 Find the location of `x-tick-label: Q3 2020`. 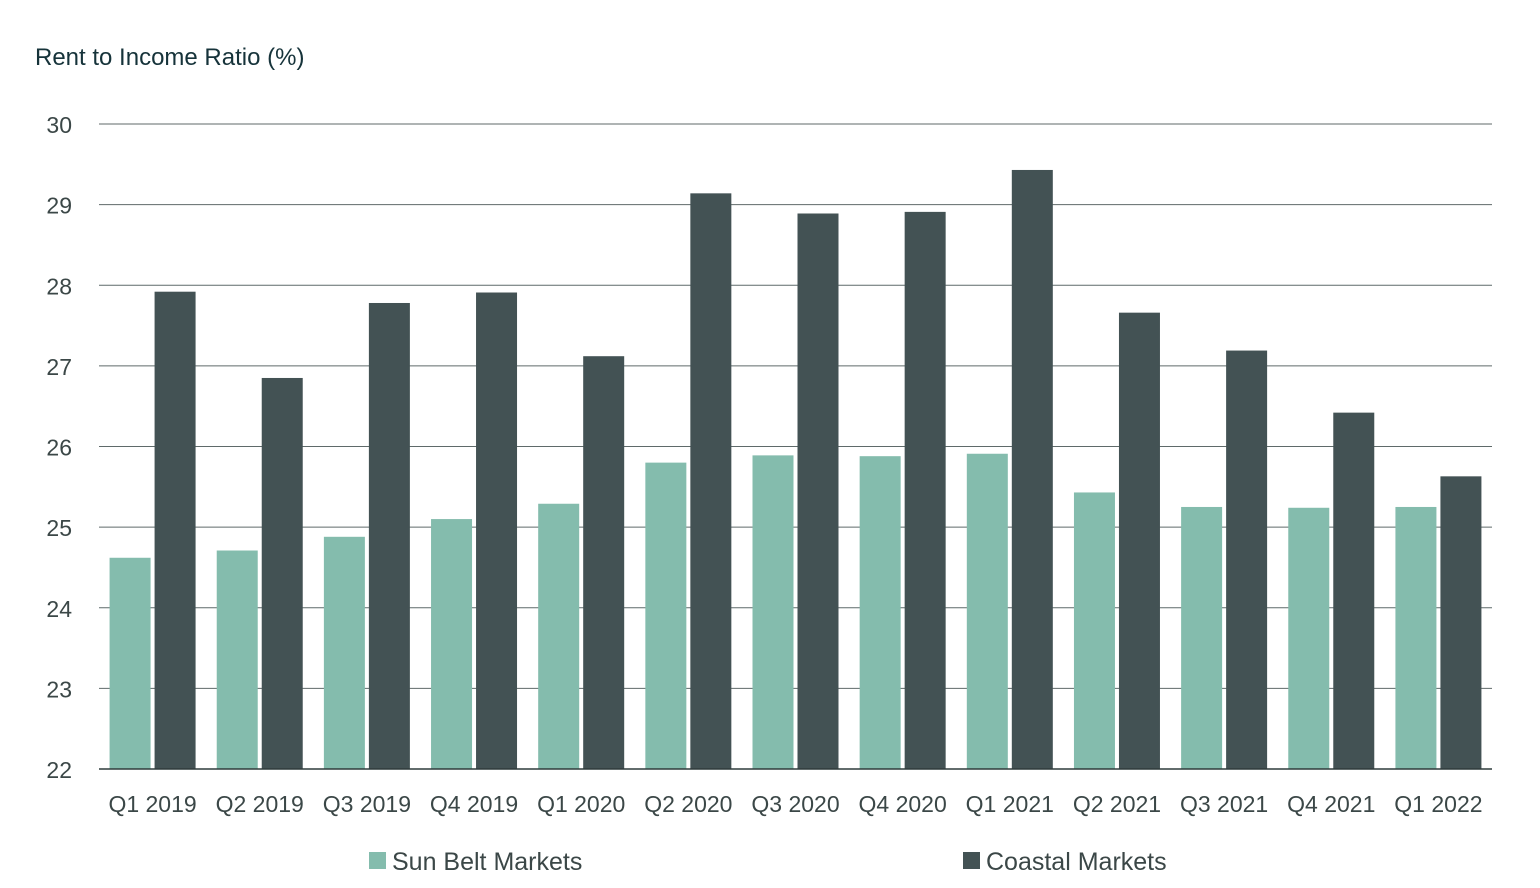

x-tick-label: Q3 2020 is located at coordinates (795, 804).